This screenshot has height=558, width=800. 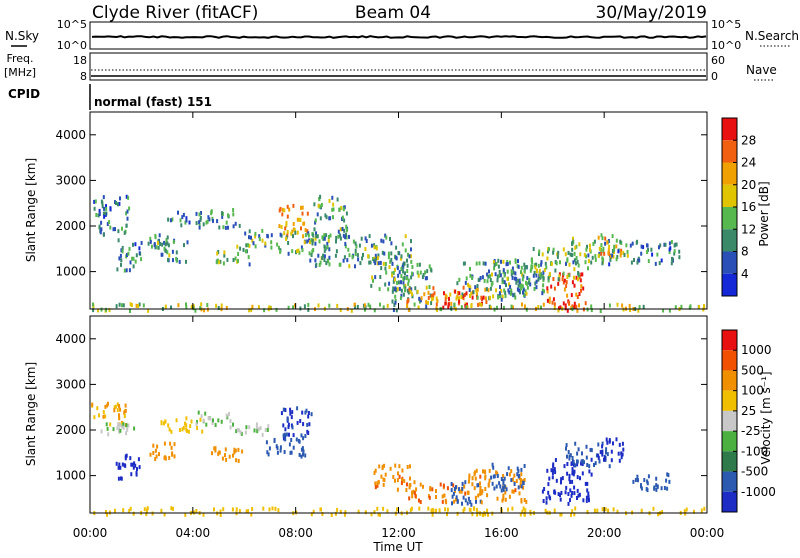 What do you see at coordinates (22, 36) in the screenshot?
I see `noise-sky-label: N.Sky` at bounding box center [22, 36].